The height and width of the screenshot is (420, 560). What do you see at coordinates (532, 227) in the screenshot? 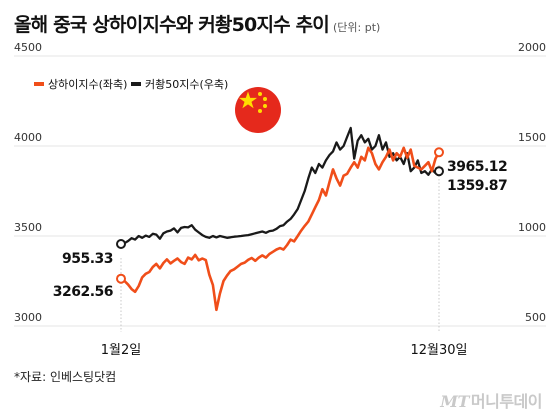
I see `y-right-tick-label: 1000` at bounding box center [532, 227].